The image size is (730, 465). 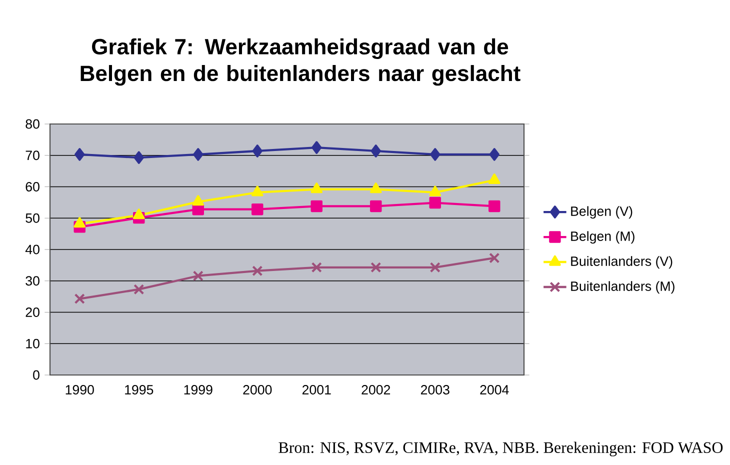 I want to click on legend-label: Belgen (M), so click(x=602, y=237).